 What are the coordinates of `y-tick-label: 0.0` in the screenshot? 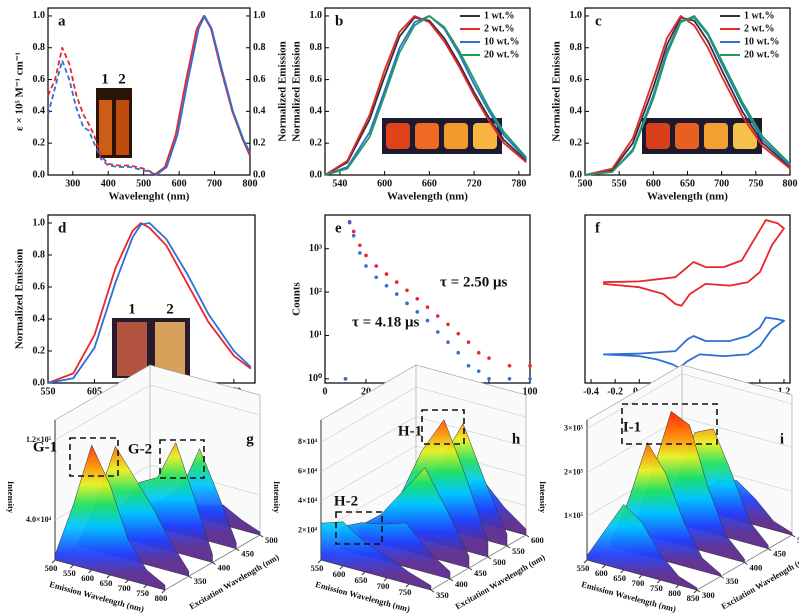 It's located at (39, 382).